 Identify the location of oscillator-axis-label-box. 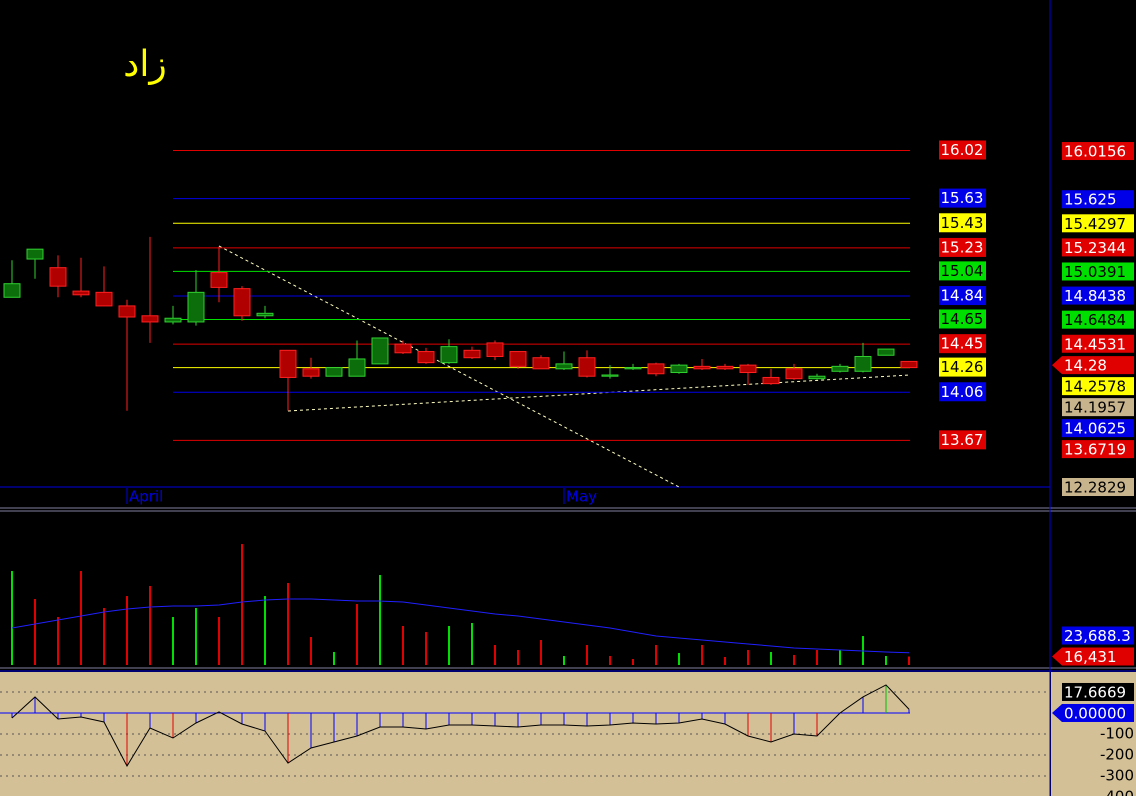
(1098, 691).